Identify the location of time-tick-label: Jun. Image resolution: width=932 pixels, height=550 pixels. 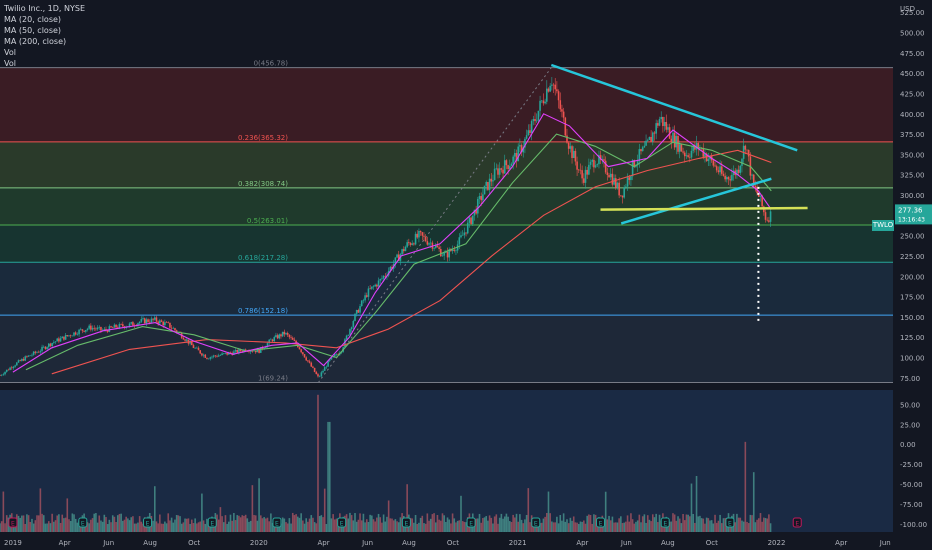
(367, 543).